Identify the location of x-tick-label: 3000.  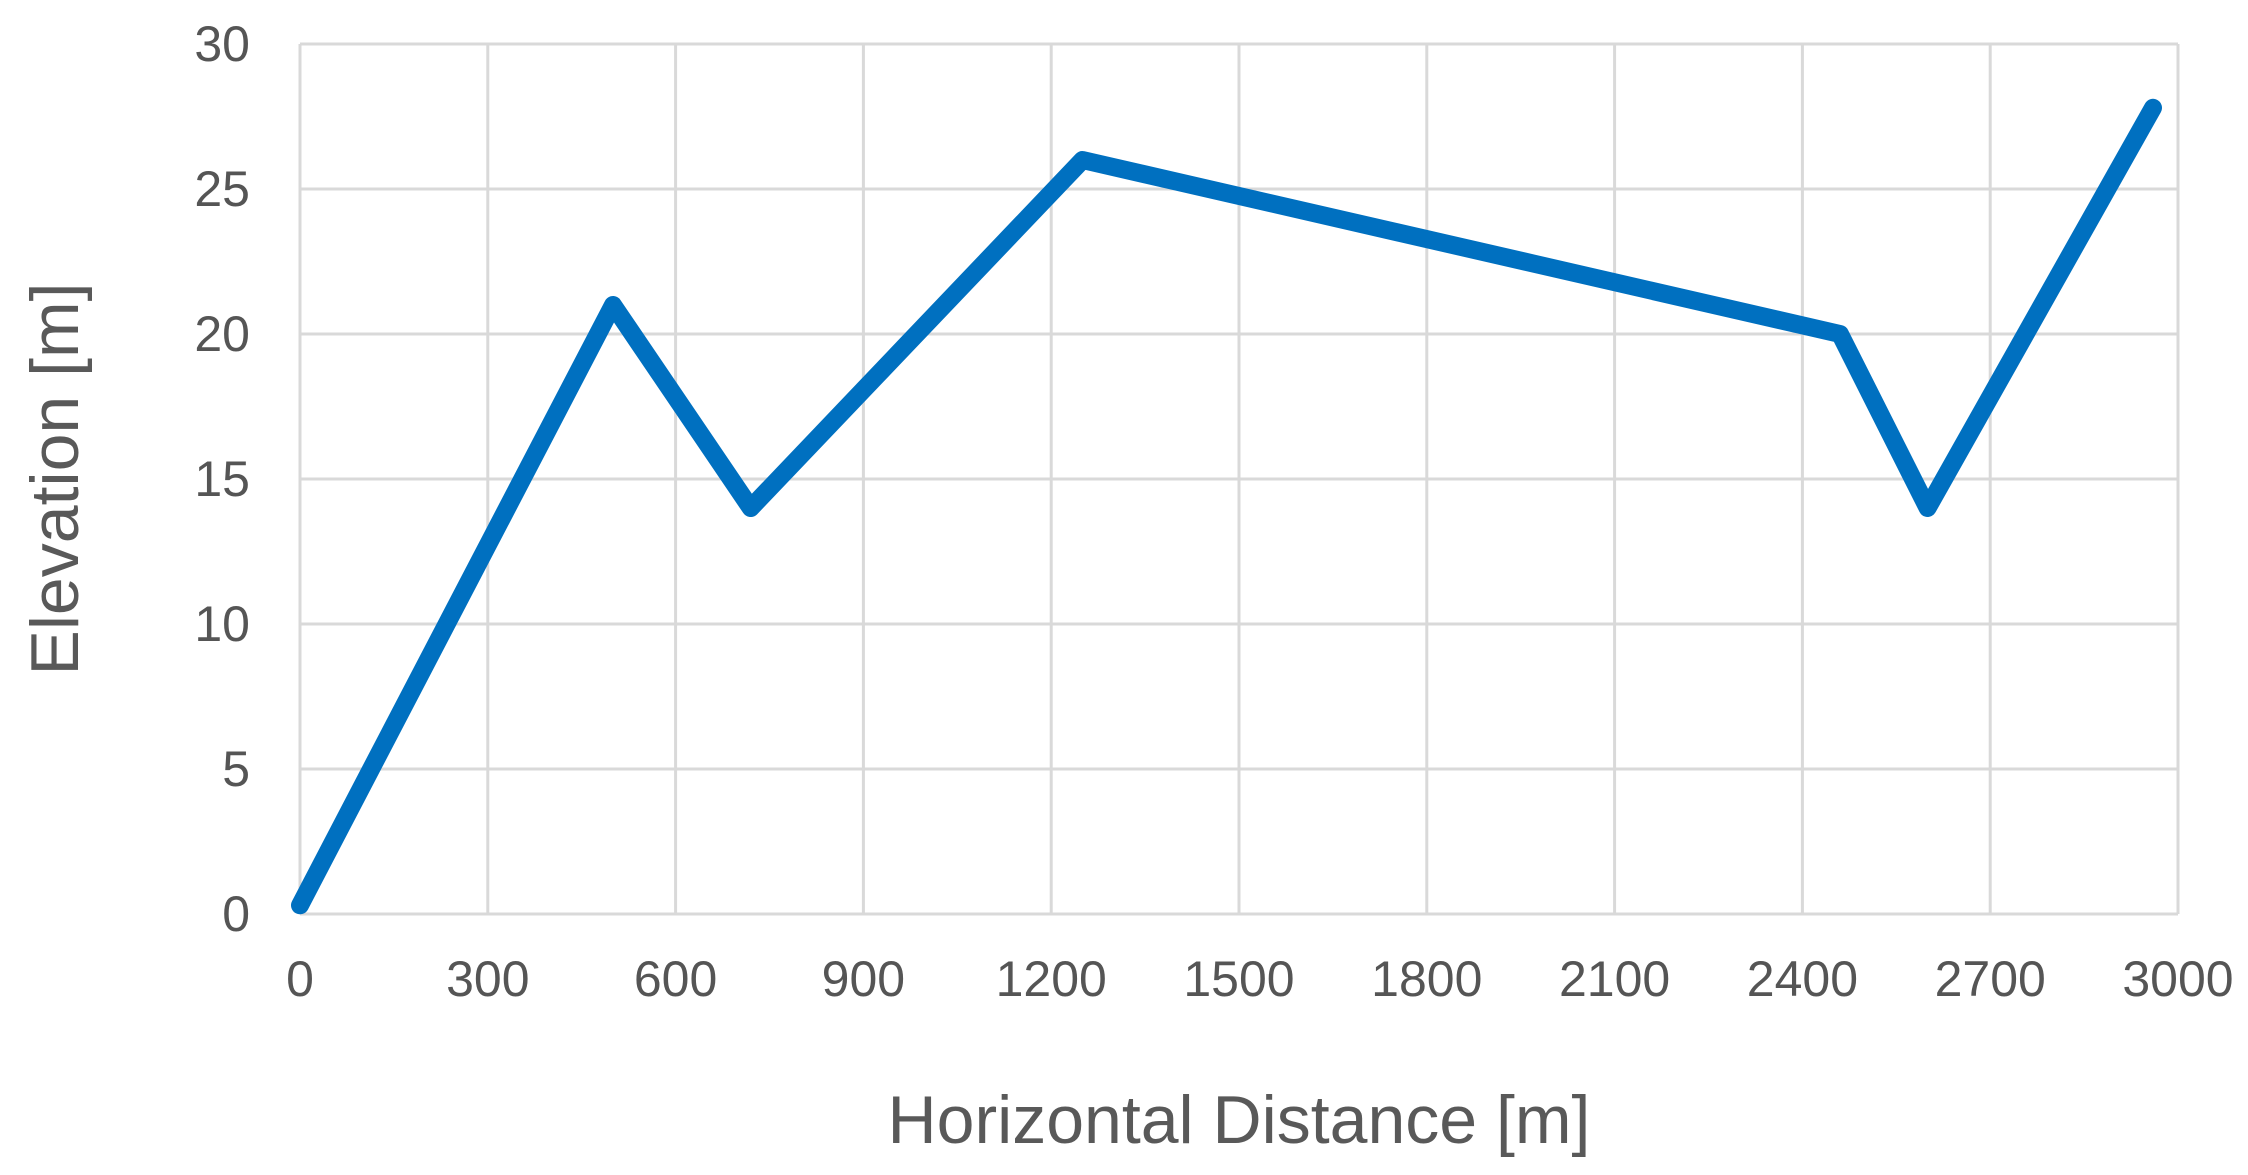
(2177, 979).